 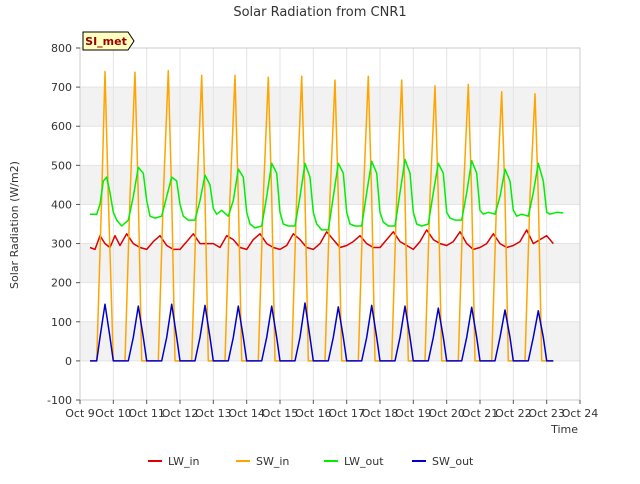 What do you see at coordinates (311, 461) in the screenshot?
I see `legend: LW_in SW_in LW_out SW_out` at bounding box center [311, 461].